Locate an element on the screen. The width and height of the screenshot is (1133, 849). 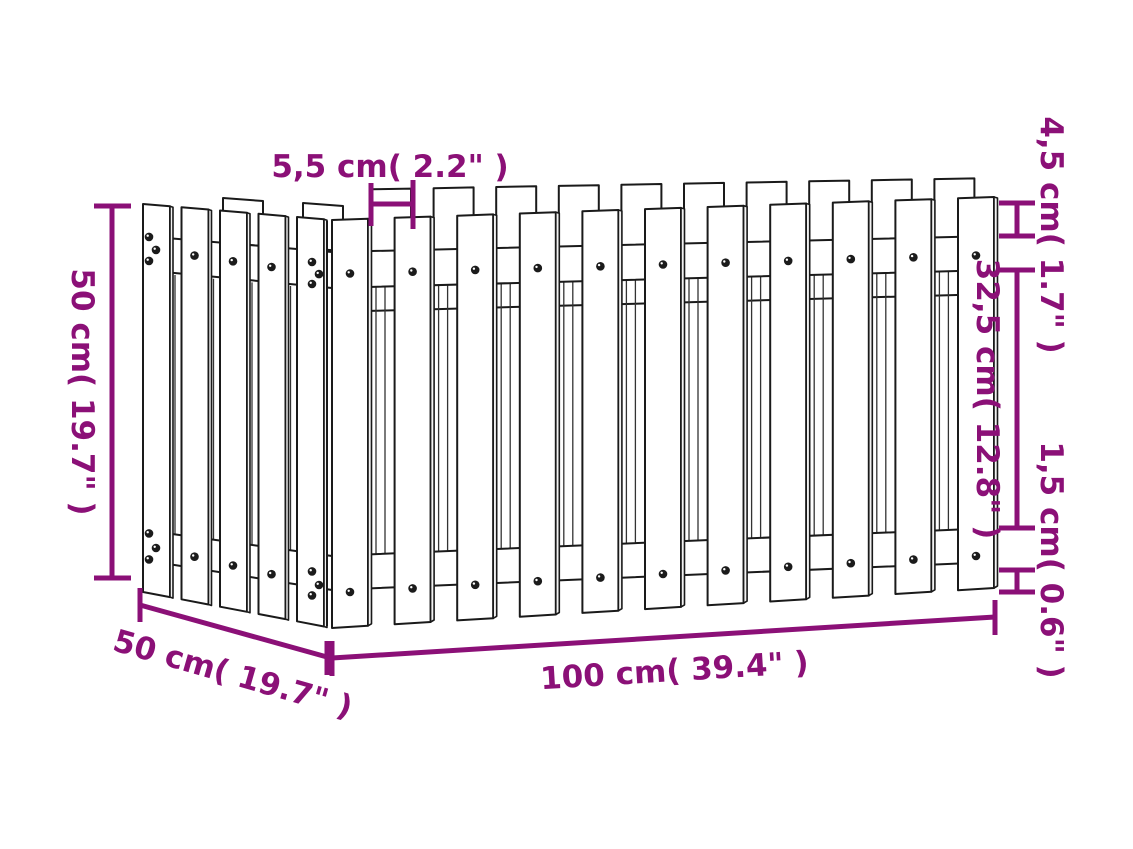
dim-top-gap: 4,5 cm( 1.7" ) is located at coordinates (1034, 235).